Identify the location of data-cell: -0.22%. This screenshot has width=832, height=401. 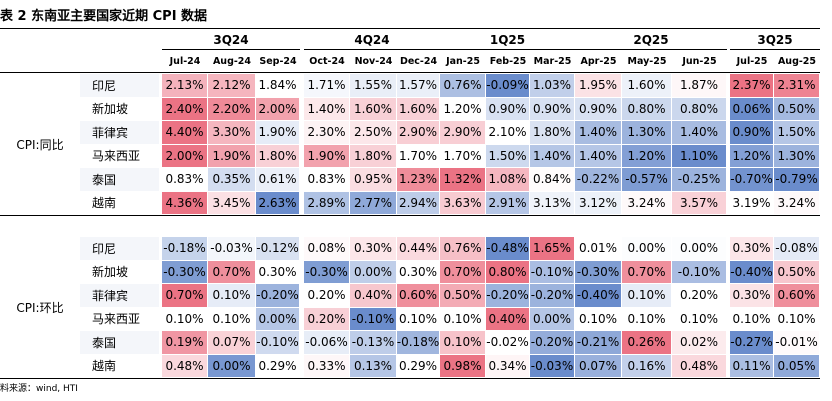
(598, 180).